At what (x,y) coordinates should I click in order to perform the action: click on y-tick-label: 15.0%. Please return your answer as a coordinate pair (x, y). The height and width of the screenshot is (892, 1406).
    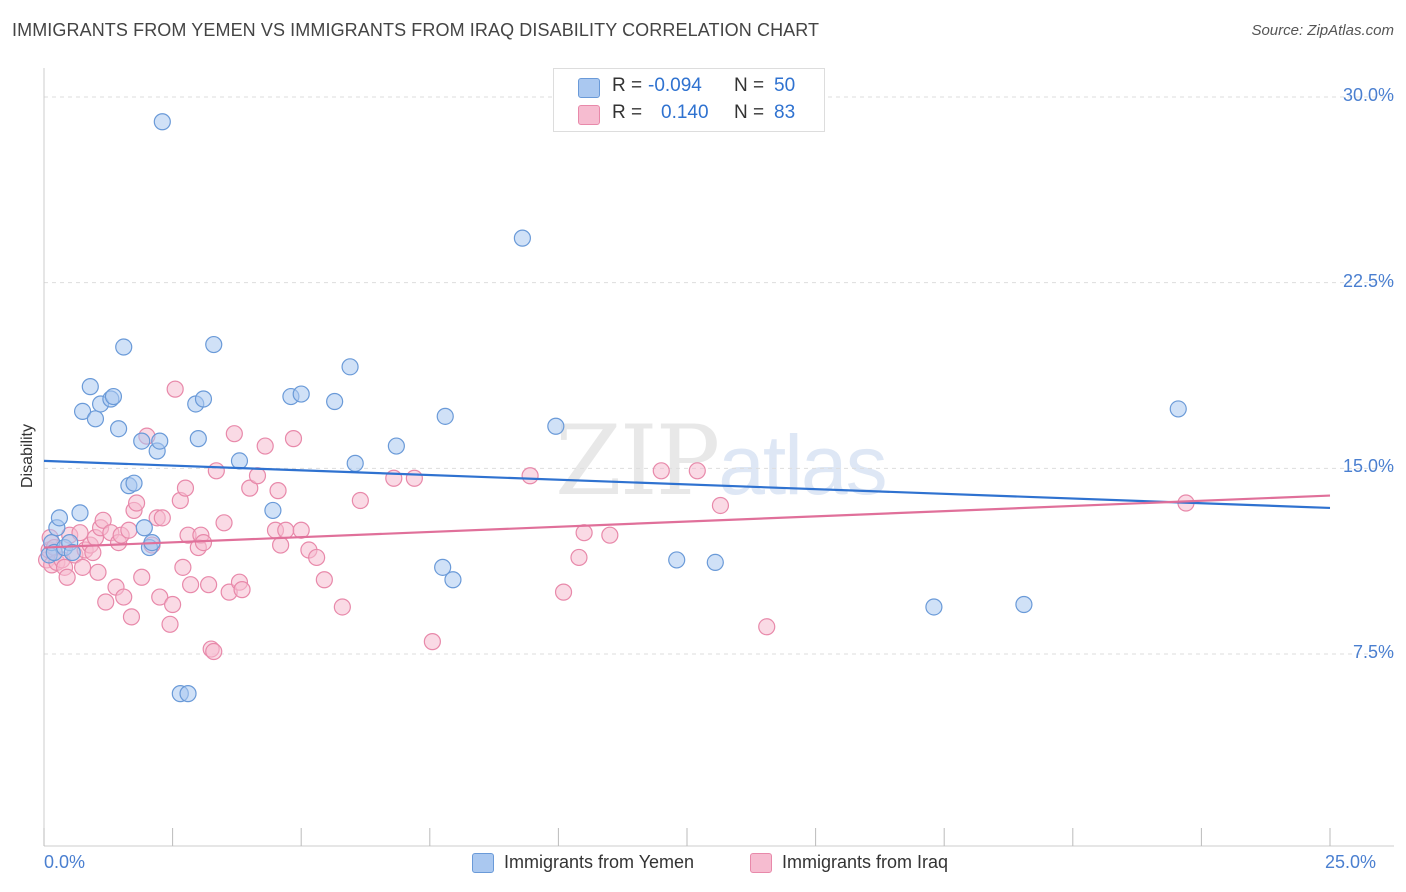
    Looking at the image, I should click on (1368, 466).